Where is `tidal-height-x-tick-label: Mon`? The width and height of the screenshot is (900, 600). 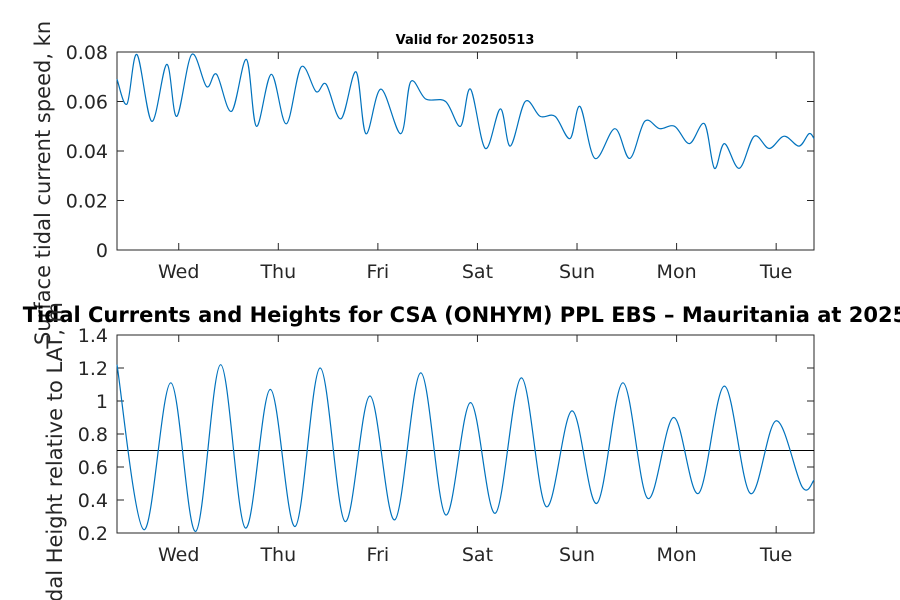
tidal-height-x-tick-label: Mon is located at coordinates (677, 555).